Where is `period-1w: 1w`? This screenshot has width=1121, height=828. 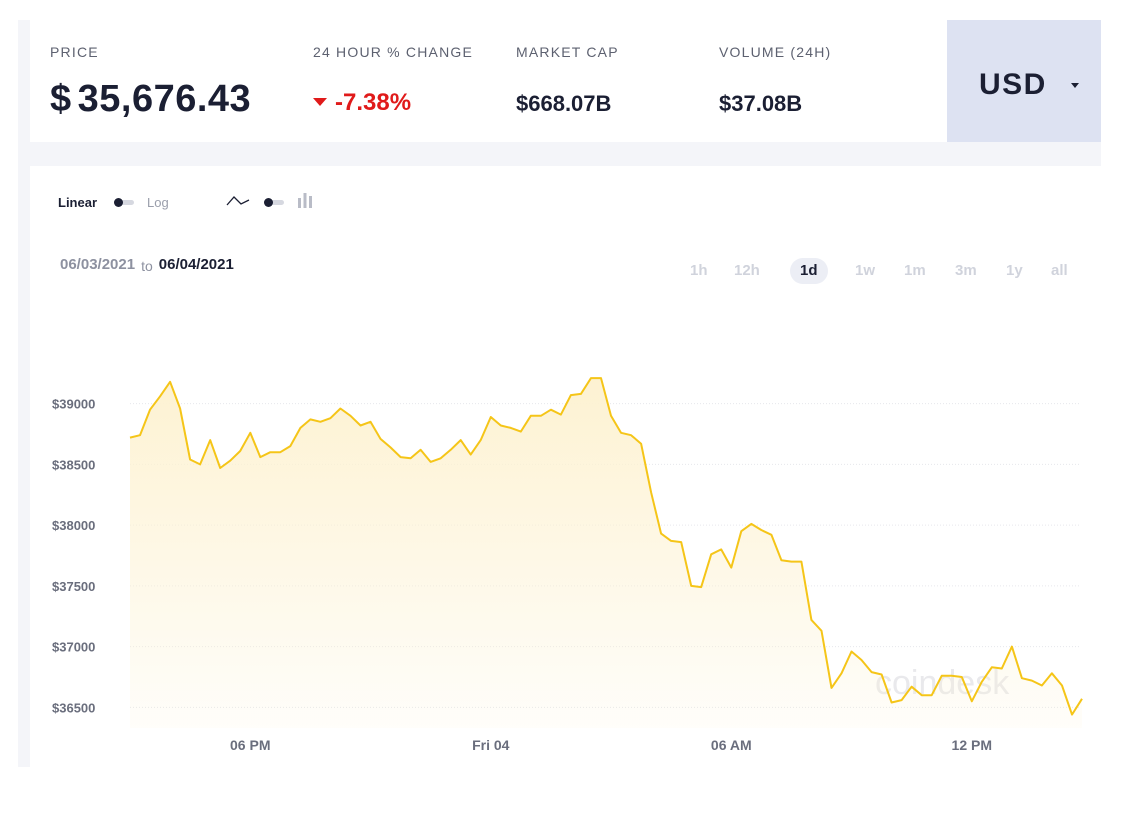
period-1w: 1w is located at coordinates (865, 270).